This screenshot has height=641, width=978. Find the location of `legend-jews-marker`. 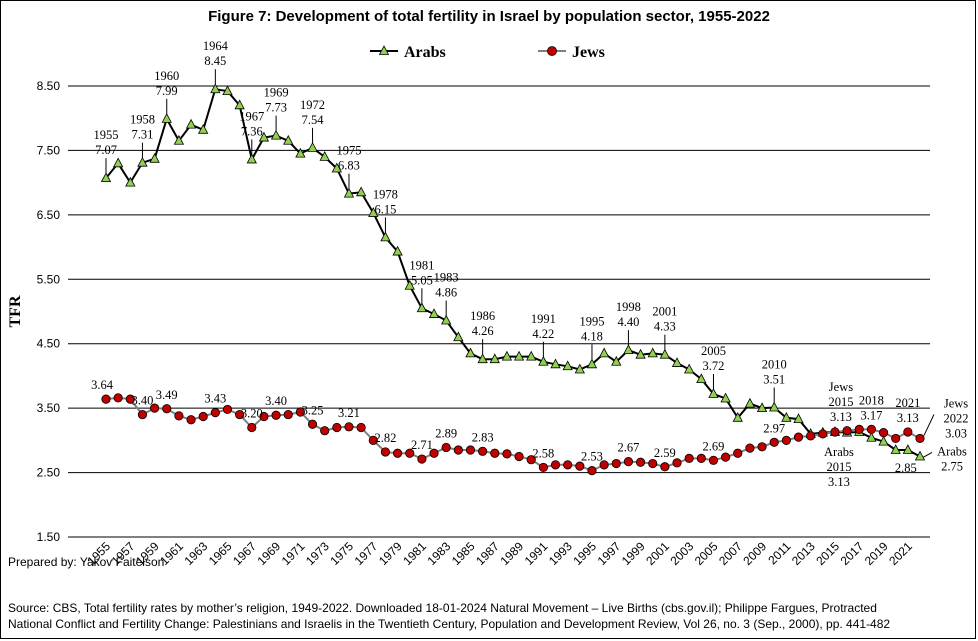

legend-jews-marker is located at coordinates (552, 51).